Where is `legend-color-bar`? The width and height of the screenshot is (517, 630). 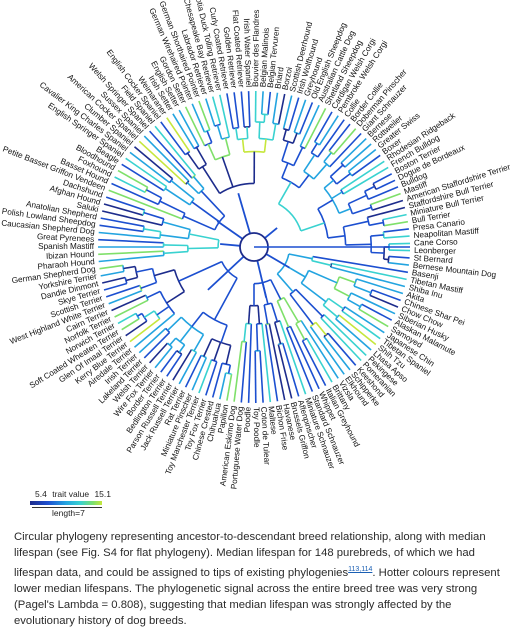 legend-color-bar is located at coordinates (66, 503).